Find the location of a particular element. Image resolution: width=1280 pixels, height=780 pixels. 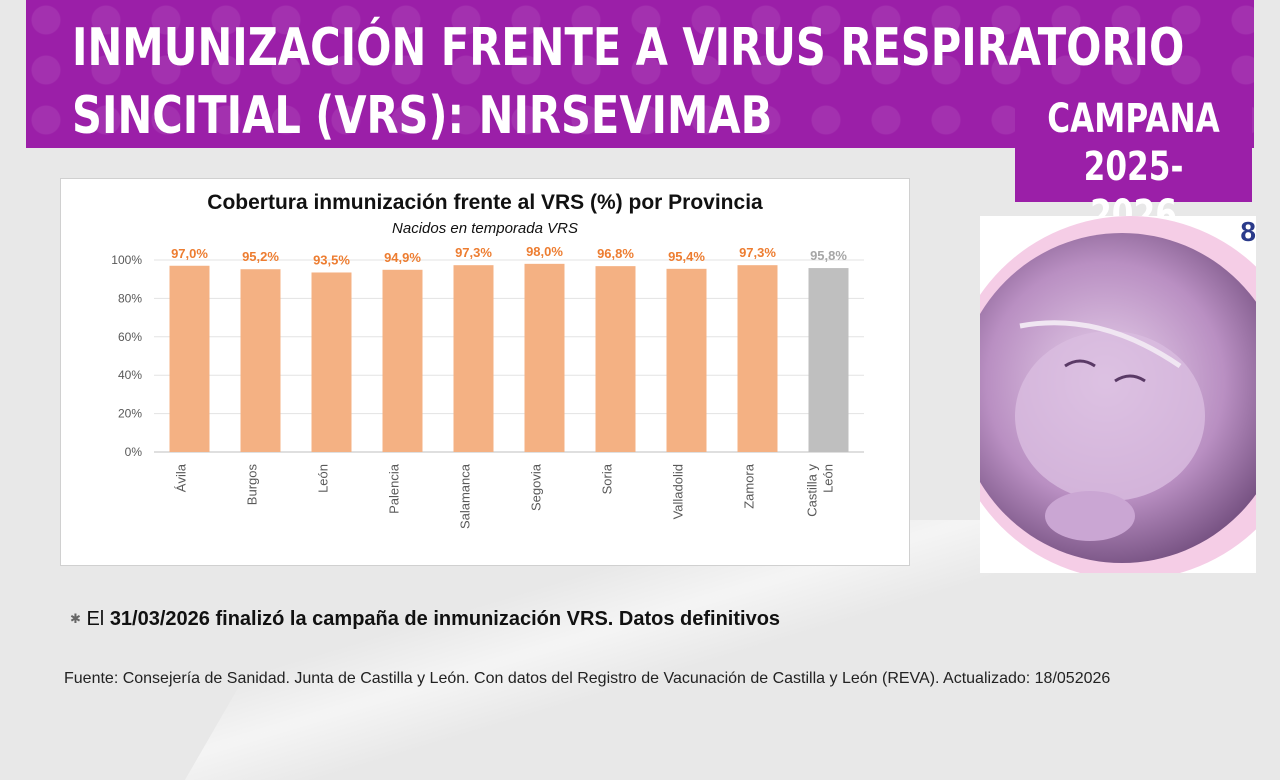

asterisk-icon: ✱ is located at coordinates (75, 618).